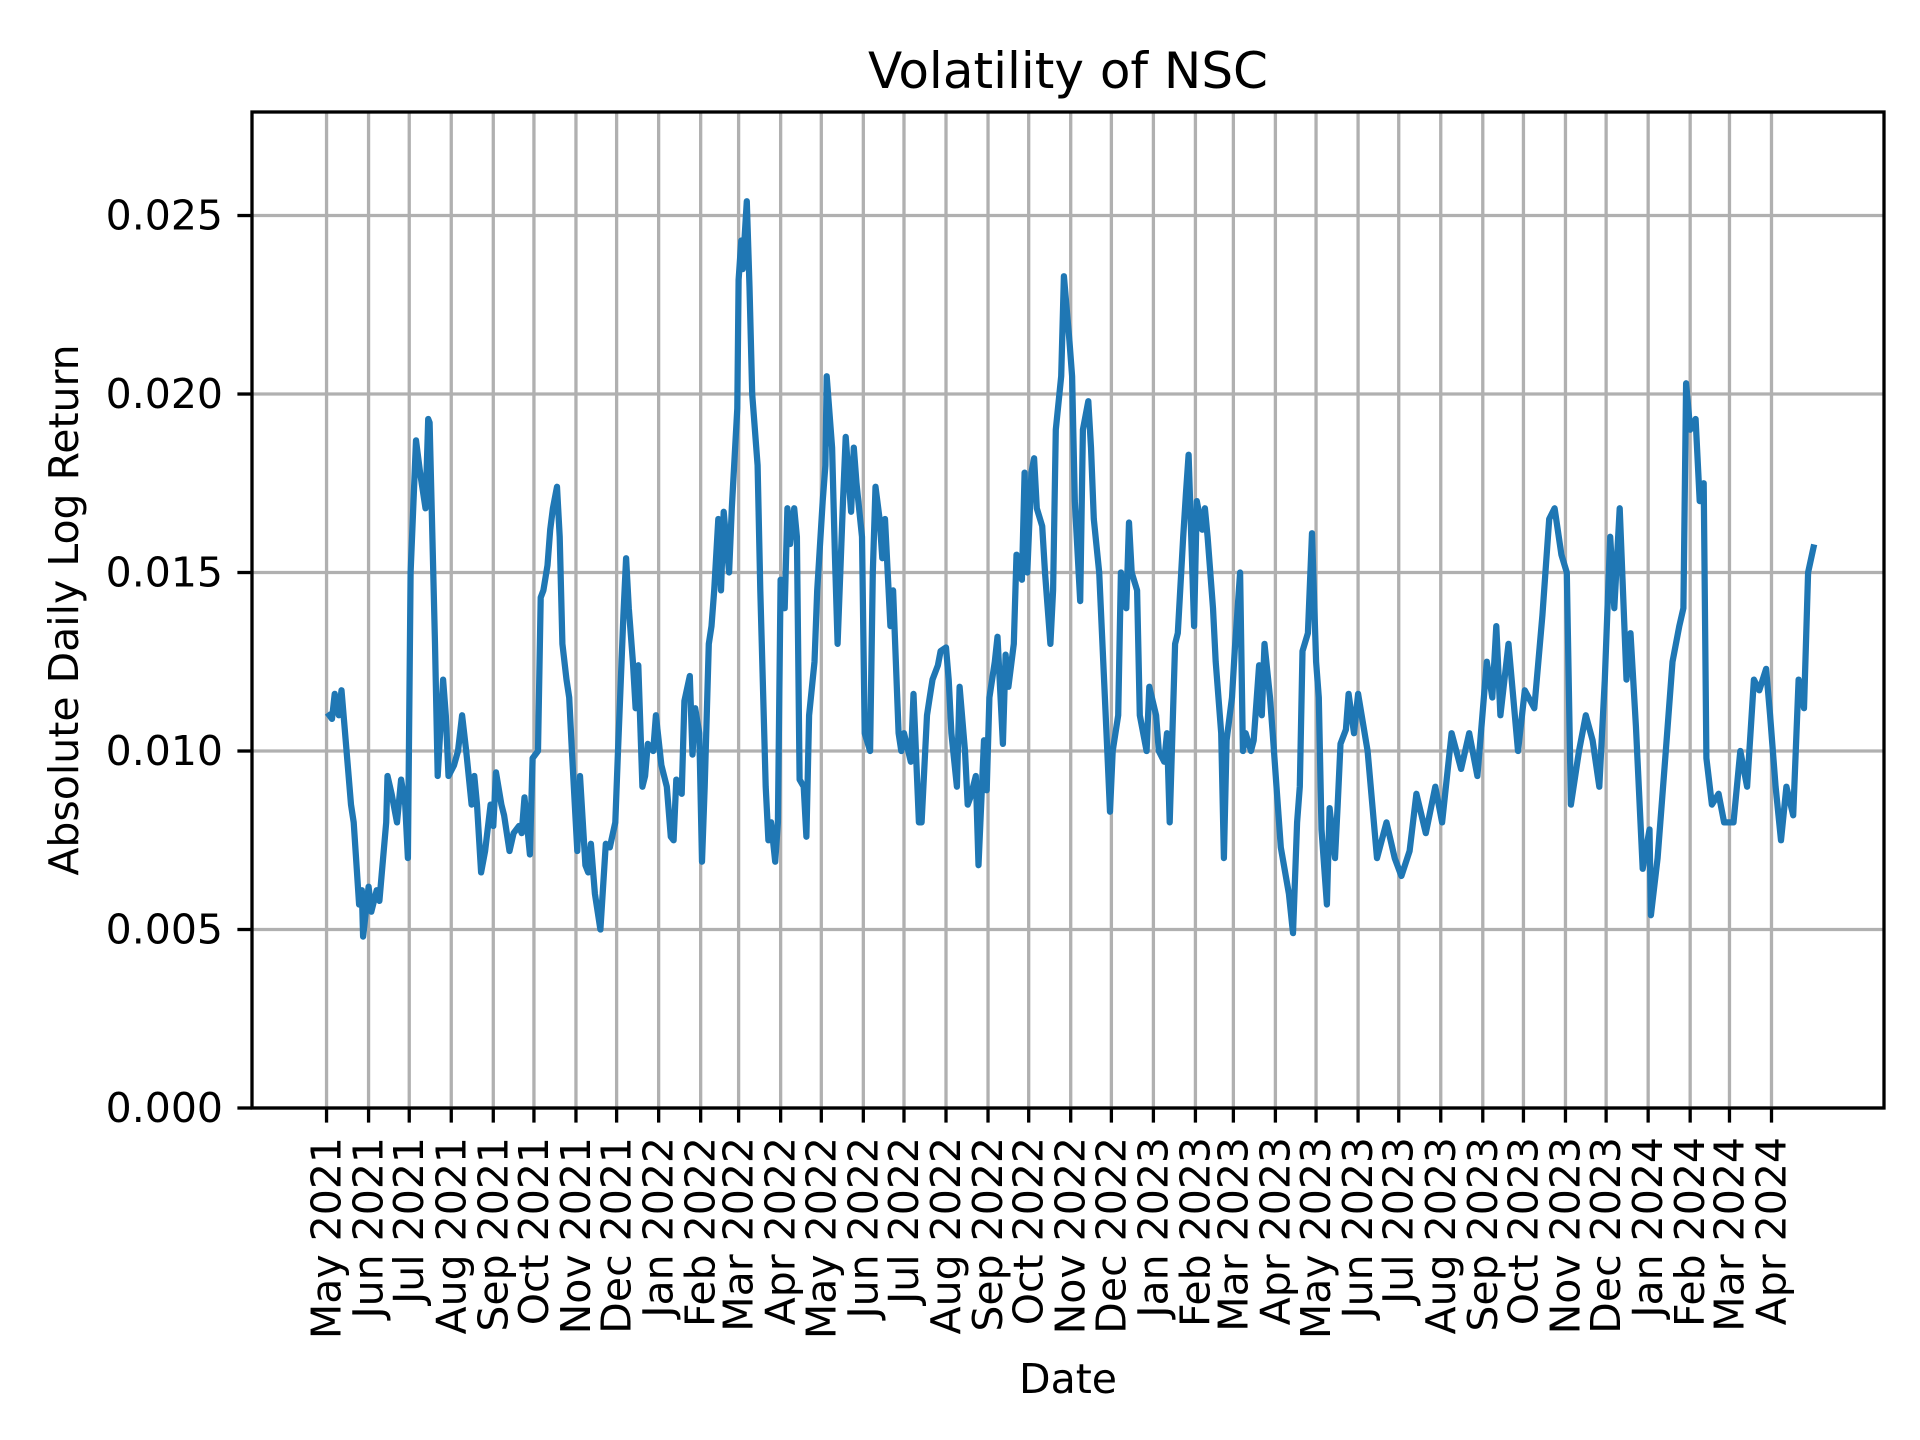 The image size is (1920, 1440). I want to click on x-tick-label: Dec 2022, so click(1111, 1235).